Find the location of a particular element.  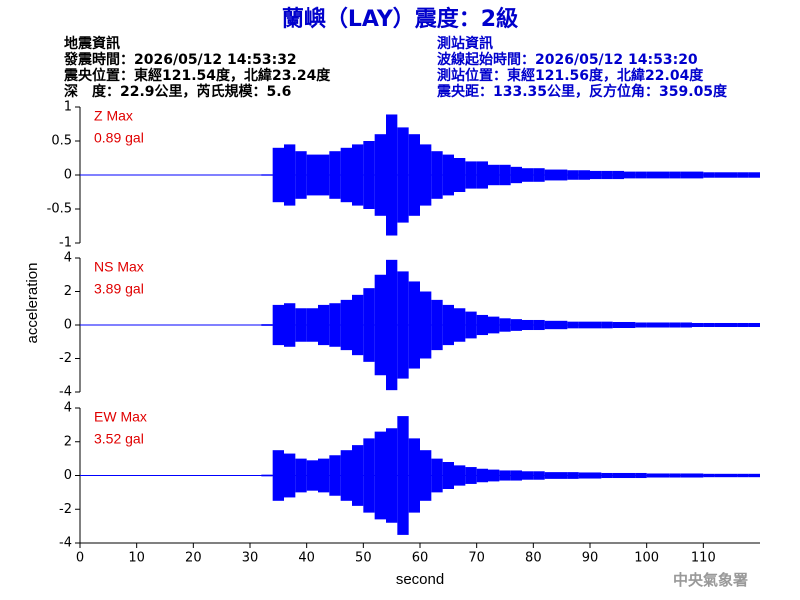

max-label: 0.89 gal is located at coordinates (119, 138).